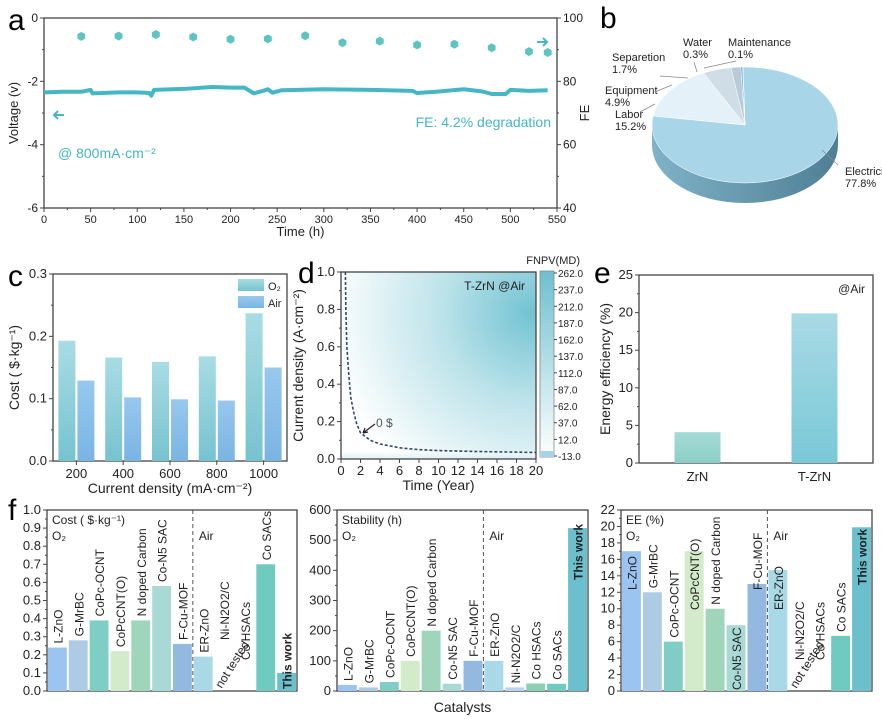 Image resolution: width=882 pixels, height=719 pixels. What do you see at coordinates (547, 364) in the screenshot?
I see `colorbar` at bounding box center [547, 364].